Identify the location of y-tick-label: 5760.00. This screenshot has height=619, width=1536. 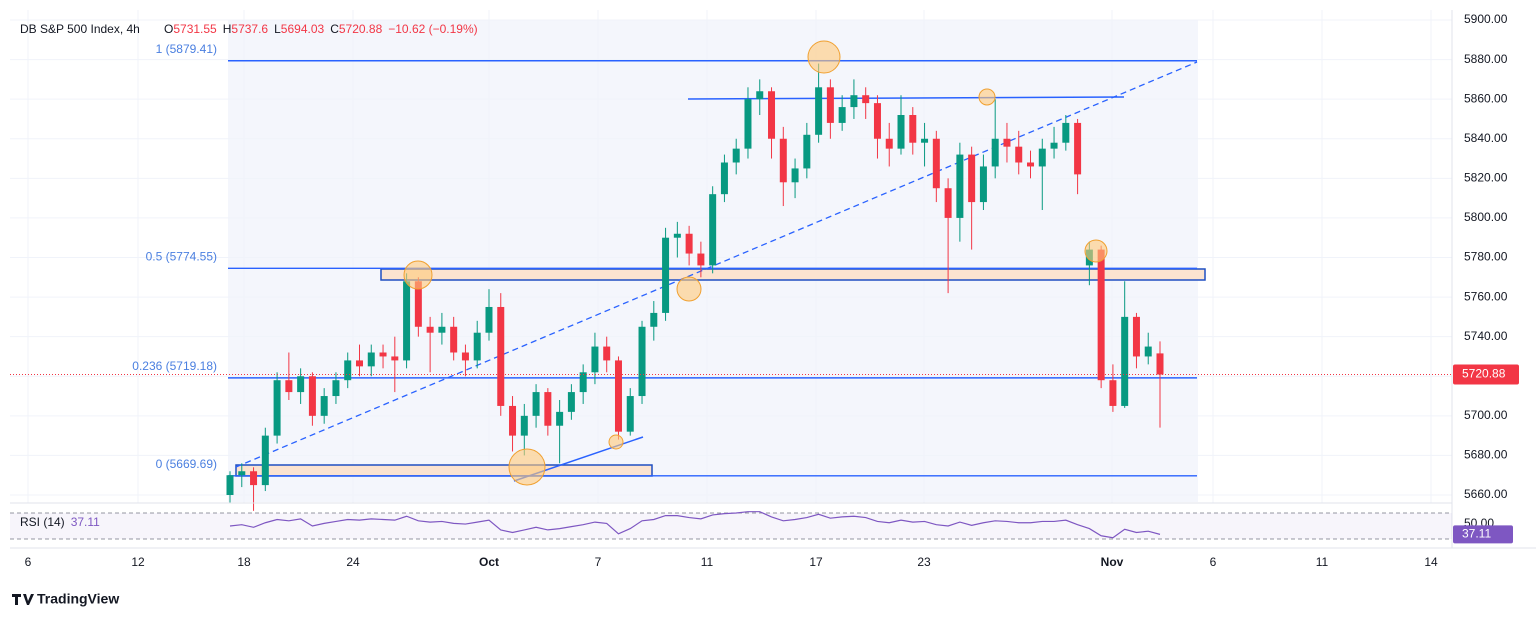
(1486, 296).